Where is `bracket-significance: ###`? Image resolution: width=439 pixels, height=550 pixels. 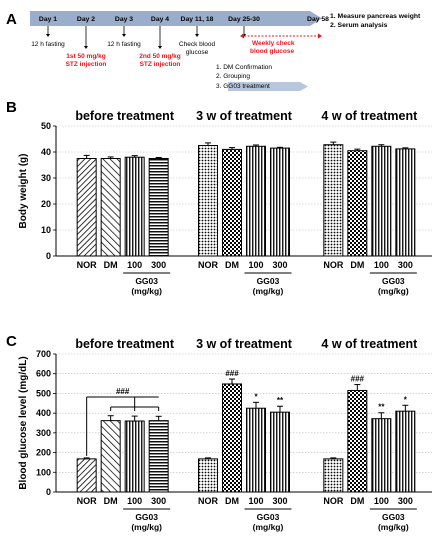
bracket-significance: ### is located at coordinates (123, 391).